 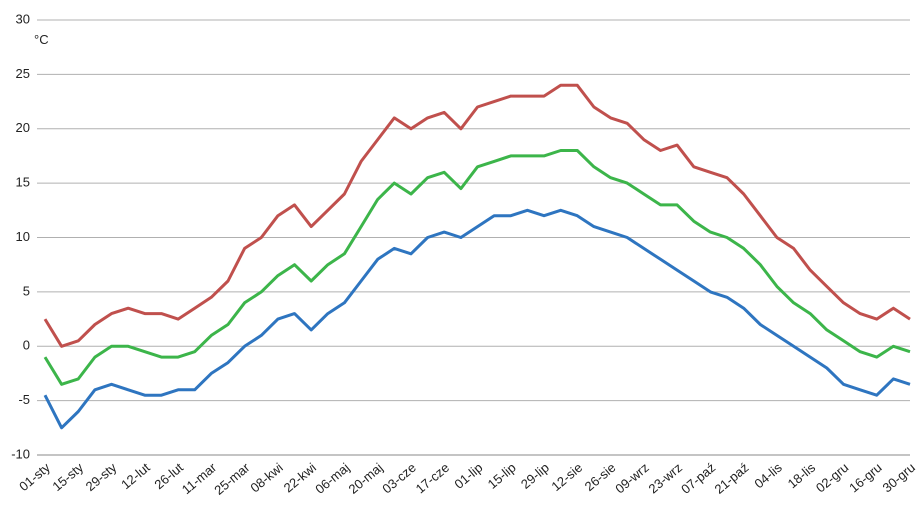 What do you see at coordinates (433, 478) in the screenshot?
I see `x-tick-label: 17-cze` at bounding box center [433, 478].